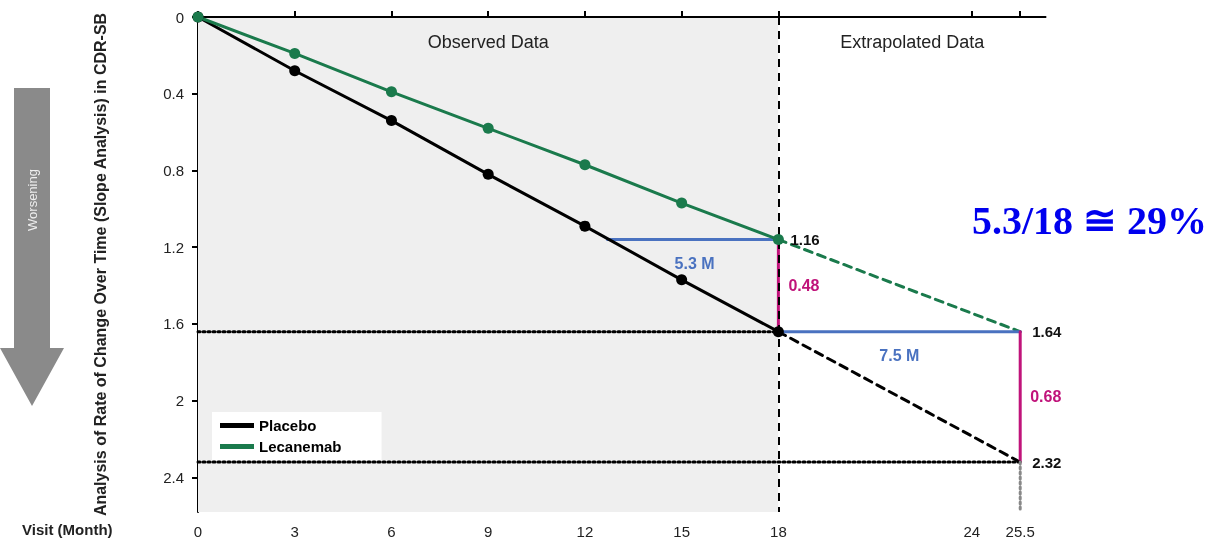  I want to click on band-label: Observed Data, so click(488, 42).